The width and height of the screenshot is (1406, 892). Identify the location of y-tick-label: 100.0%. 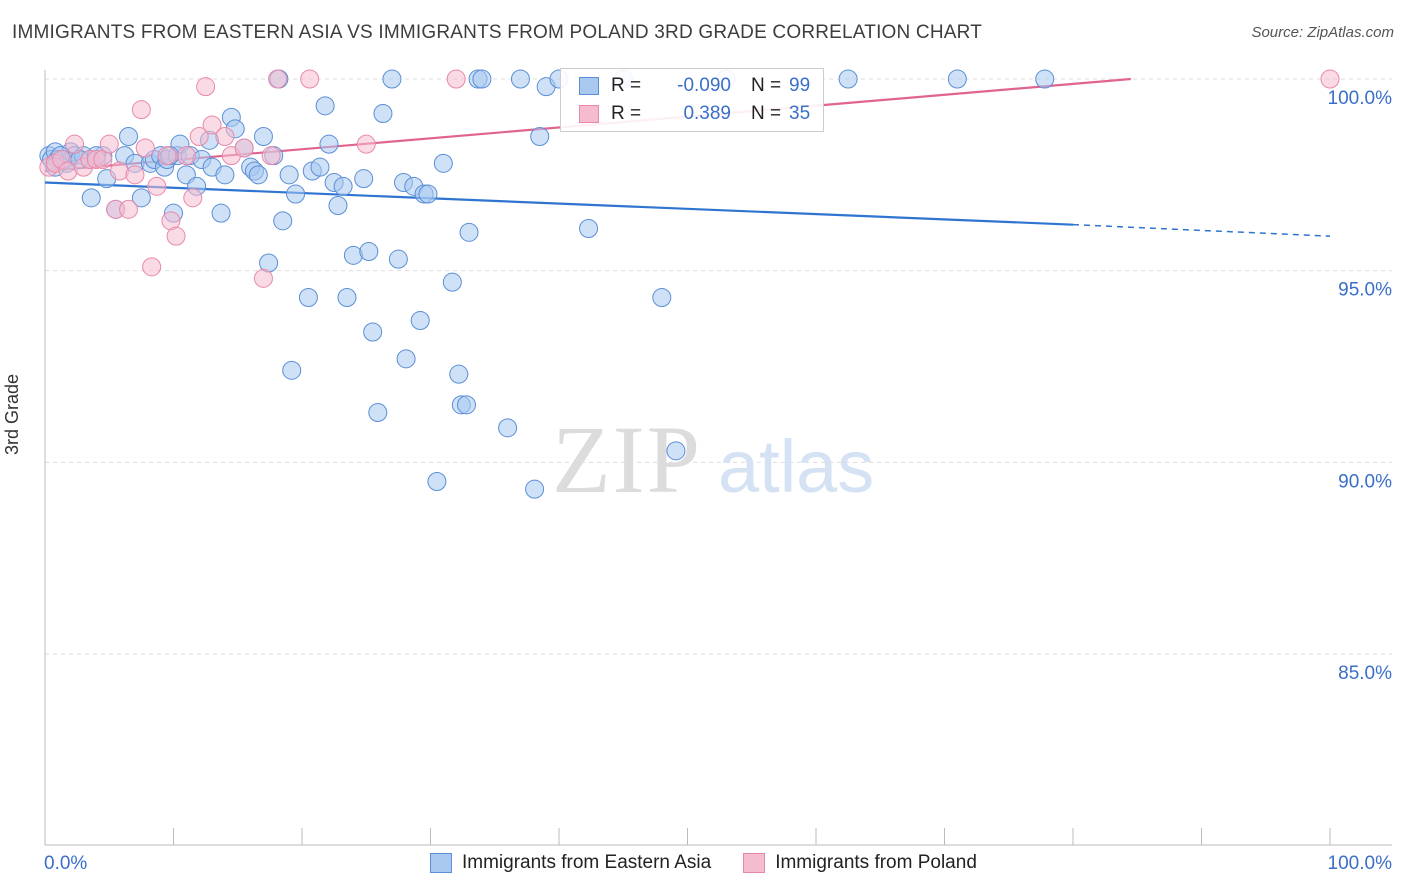
(1360, 98).